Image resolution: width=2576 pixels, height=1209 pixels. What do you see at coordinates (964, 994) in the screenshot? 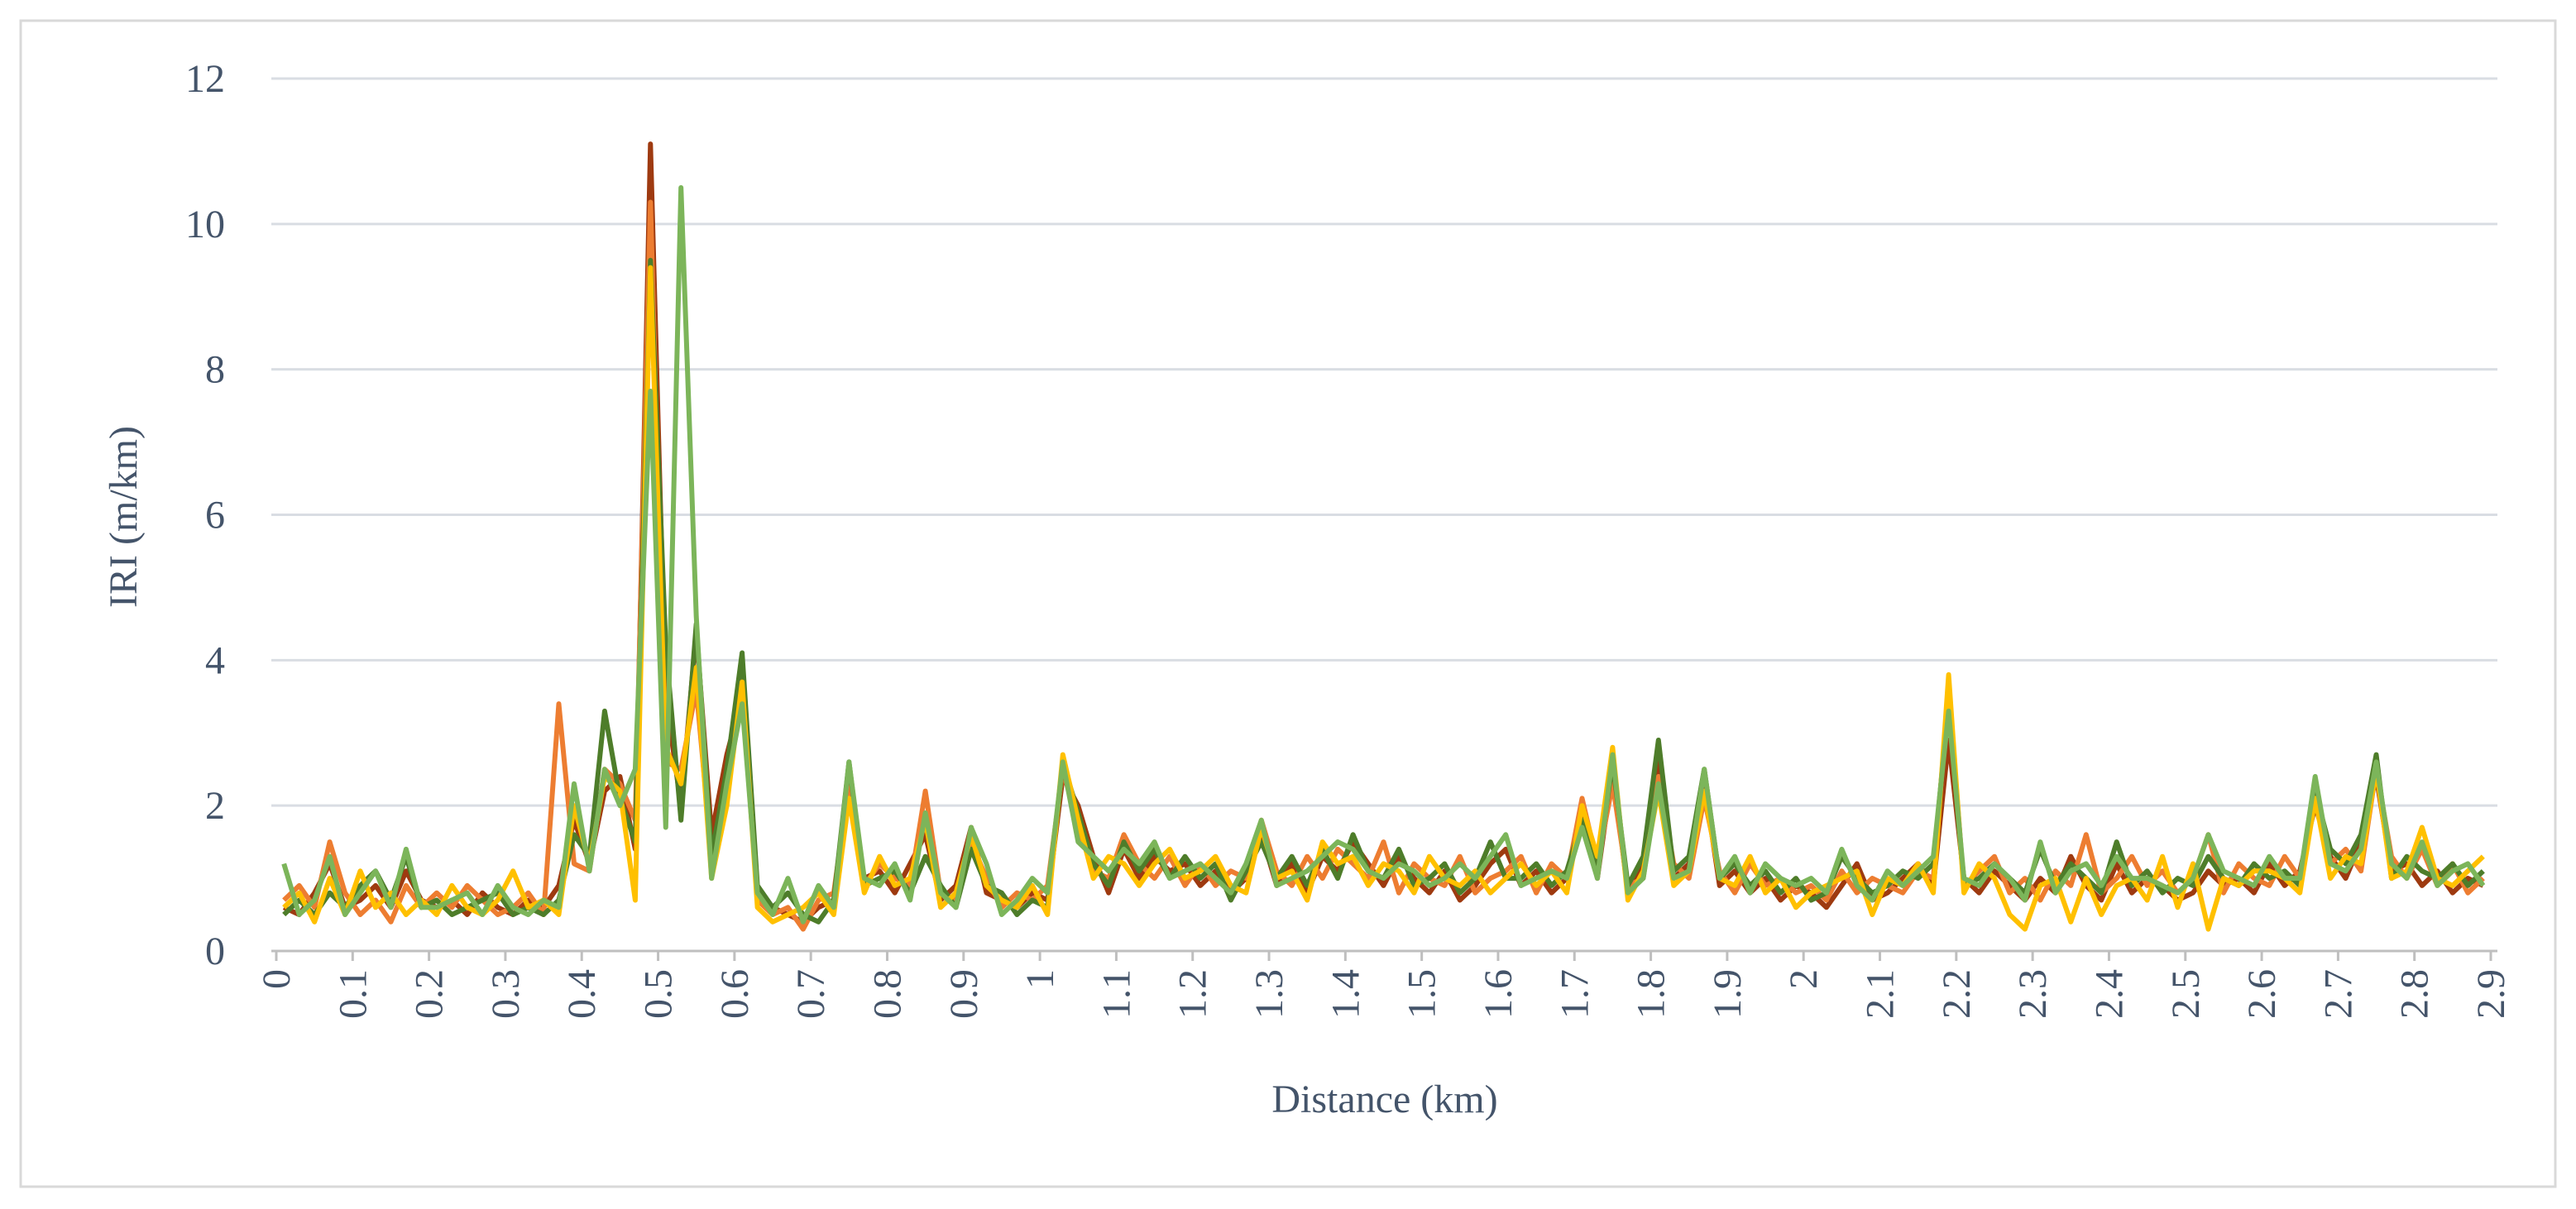
I see `x-tick-label: 0.9` at bounding box center [964, 994].